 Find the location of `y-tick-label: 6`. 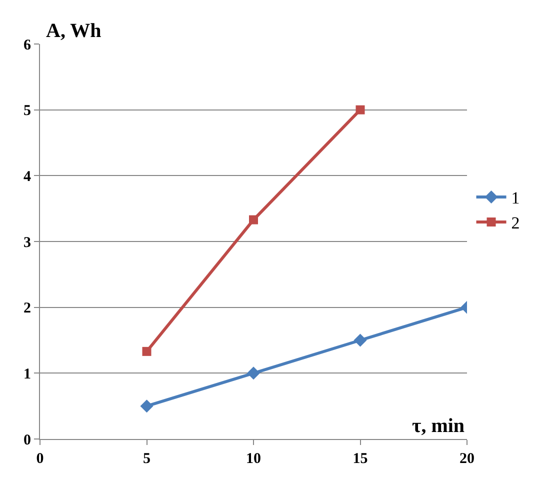

y-tick-label: 6 is located at coordinates (28, 45).